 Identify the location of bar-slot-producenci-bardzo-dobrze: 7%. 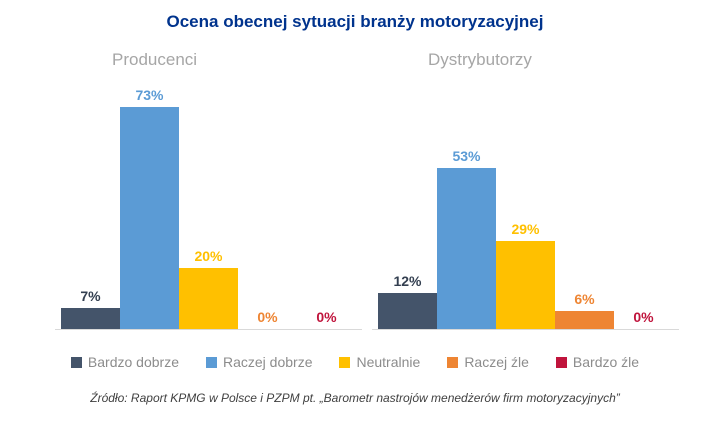
(90, 308).